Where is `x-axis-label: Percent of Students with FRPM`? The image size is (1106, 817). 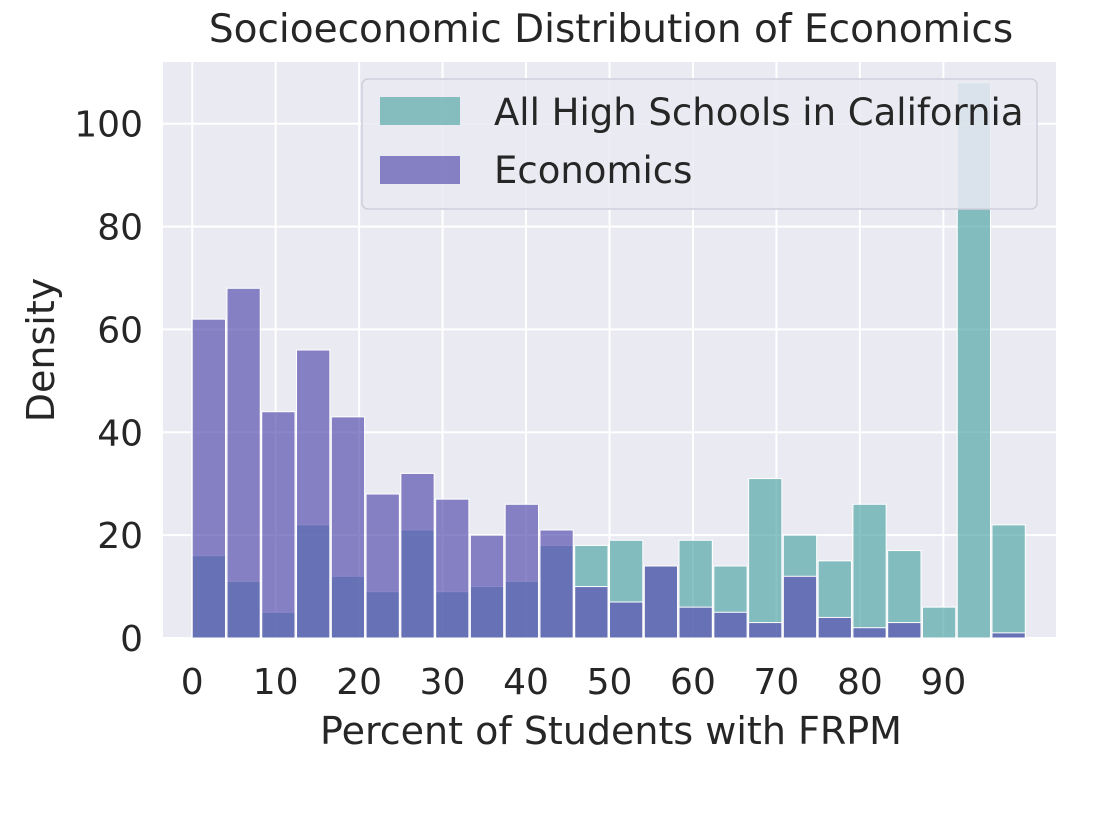 x-axis-label: Percent of Students with FRPM is located at coordinates (611, 731).